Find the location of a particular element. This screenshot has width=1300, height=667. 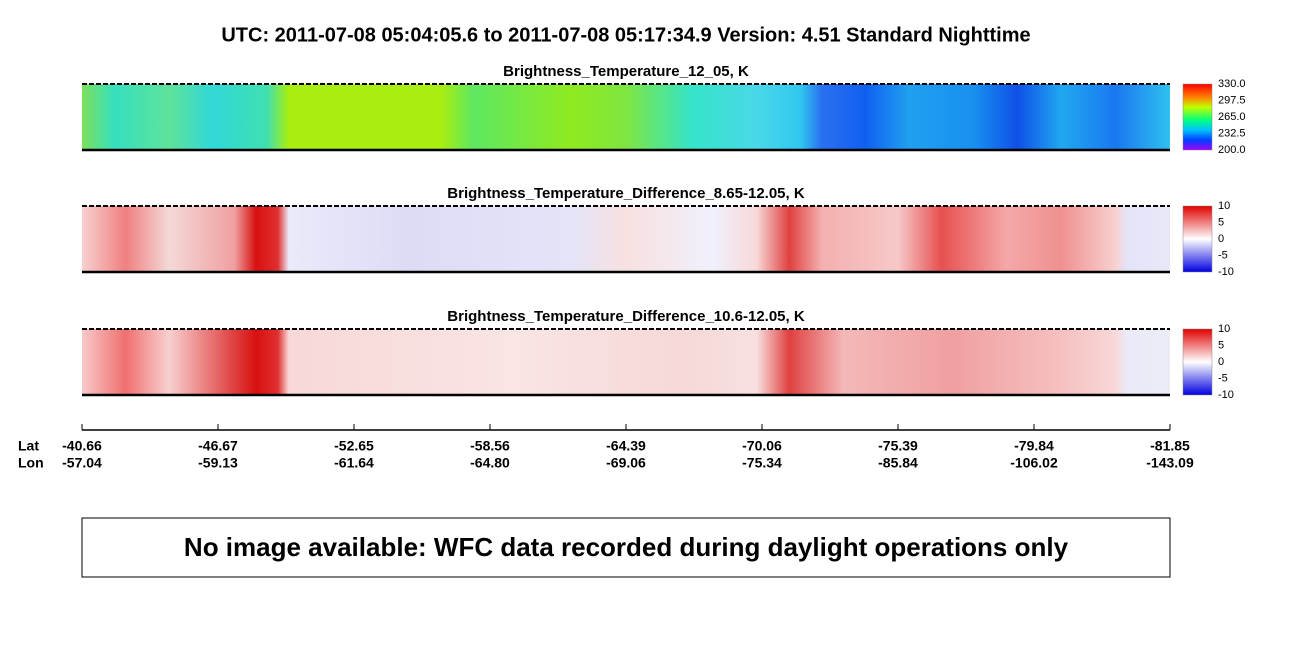

lon-tick-label: -75.34 is located at coordinates (762, 463).